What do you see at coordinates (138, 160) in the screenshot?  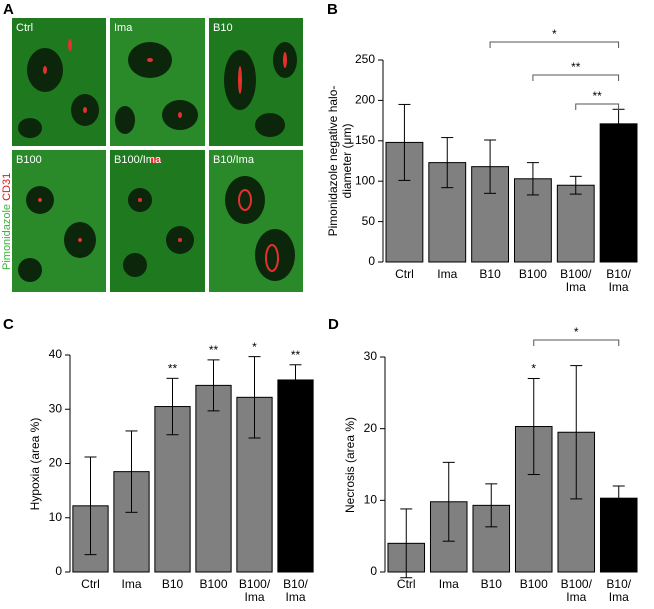 I see `image-label: B100/Ima` at bounding box center [138, 160].